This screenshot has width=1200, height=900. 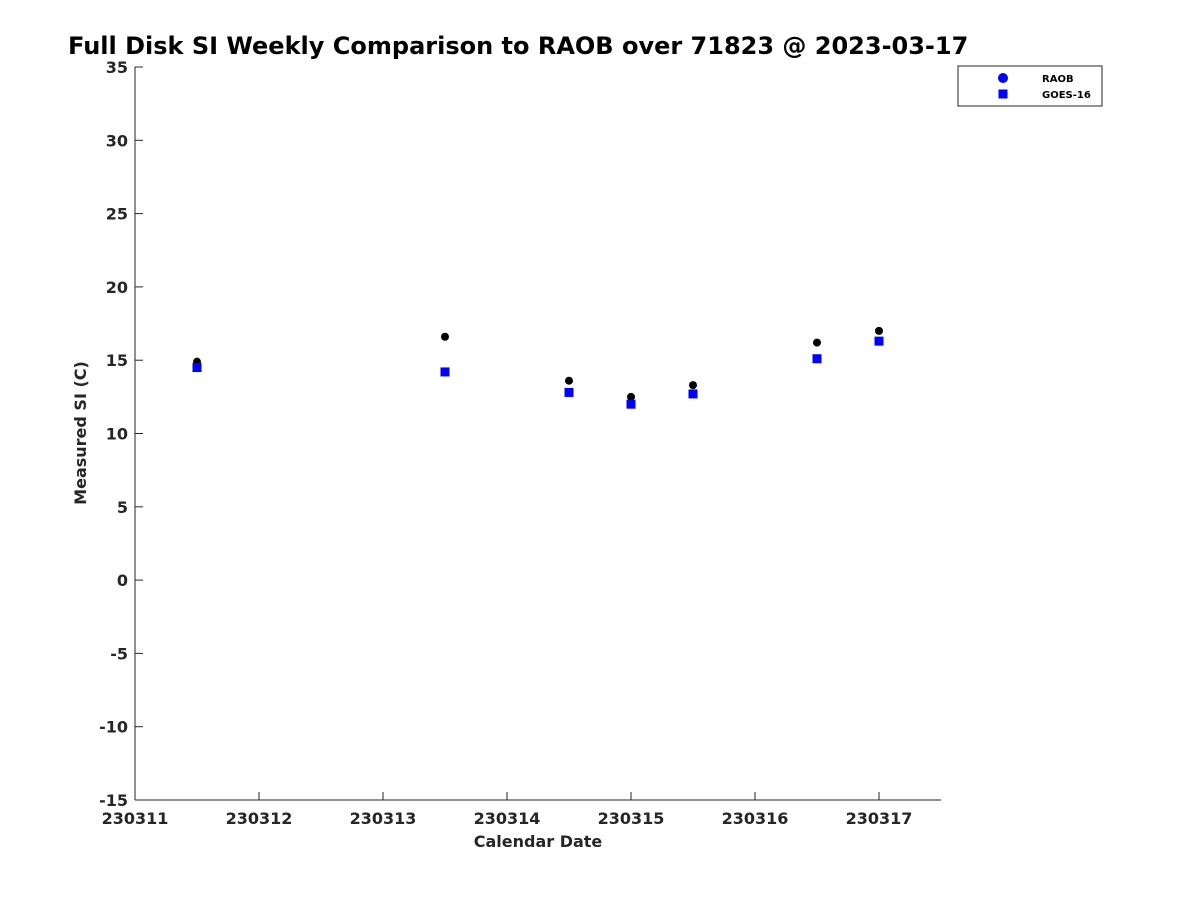 What do you see at coordinates (538, 841) in the screenshot?
I see `x-axis-label: Calendar Date` at bounding box center [538, 841].